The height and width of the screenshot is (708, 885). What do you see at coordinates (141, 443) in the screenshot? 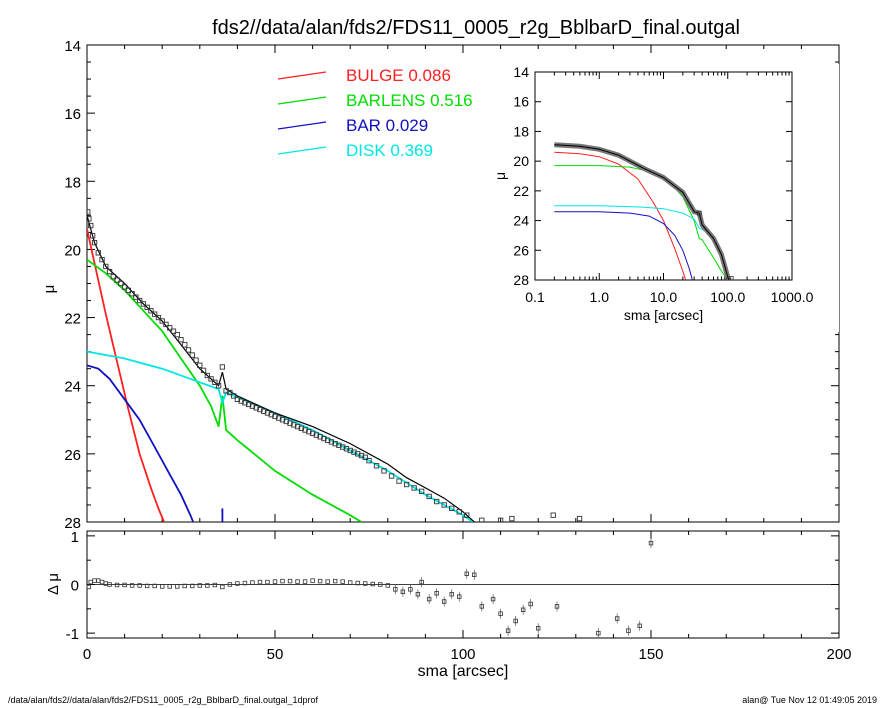
I see `series-bar` at bounding box center [141, 443].